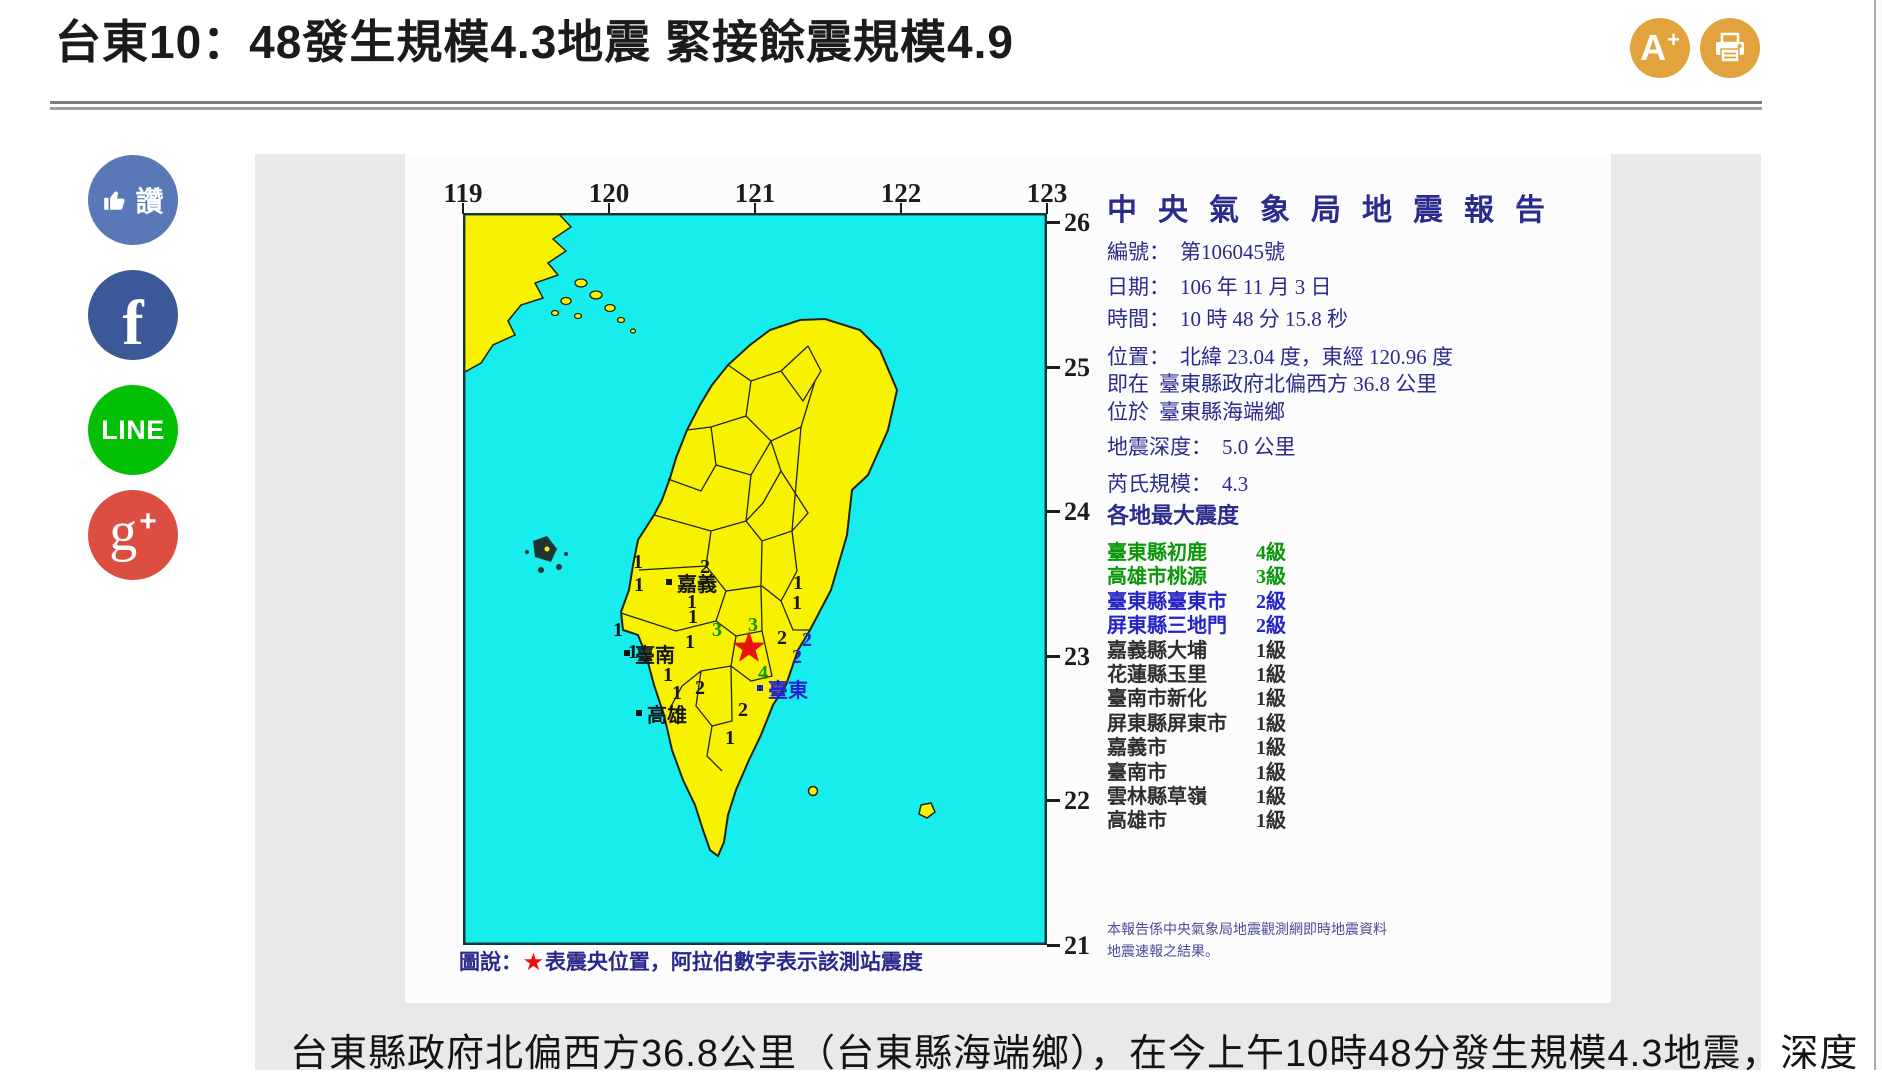 The width and height of the screenshot is (1882, 1077). Describe the element at coordinates (133, 430) in the screenshot. I see `line-share-button: LINE` at that location.